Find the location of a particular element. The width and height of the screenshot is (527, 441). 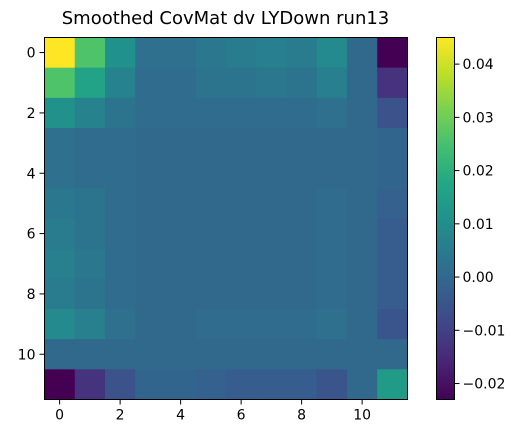

colorbar-tick-label: −0.01 is located at coordinates (484, 331).